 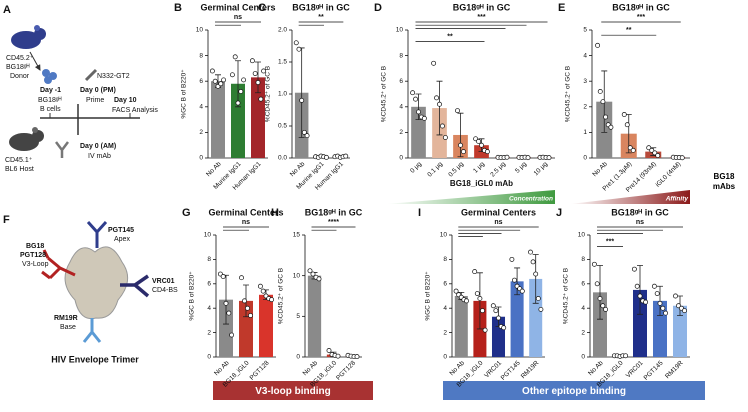 I want to click on y-tick-label: 5, so click(x=298, y=316).